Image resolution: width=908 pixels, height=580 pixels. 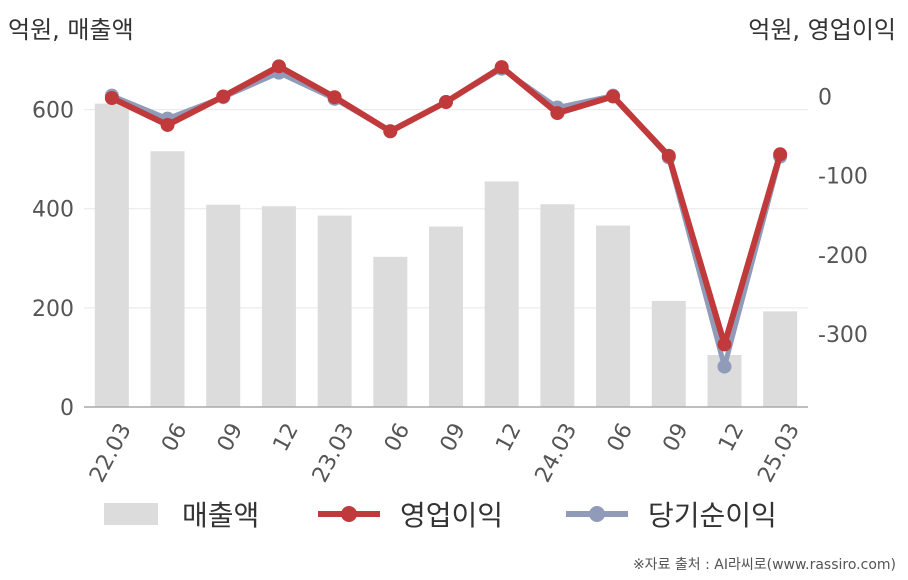 I want to click on x-axis-tick-label: 24.03, so click(x=557, y=452).